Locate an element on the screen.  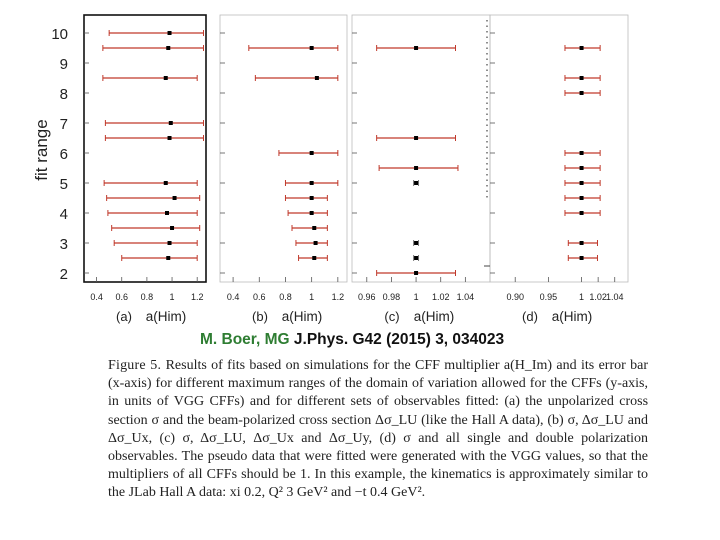
panel-b-xtick-label-3: 1 is located at coordinates (311, 297).